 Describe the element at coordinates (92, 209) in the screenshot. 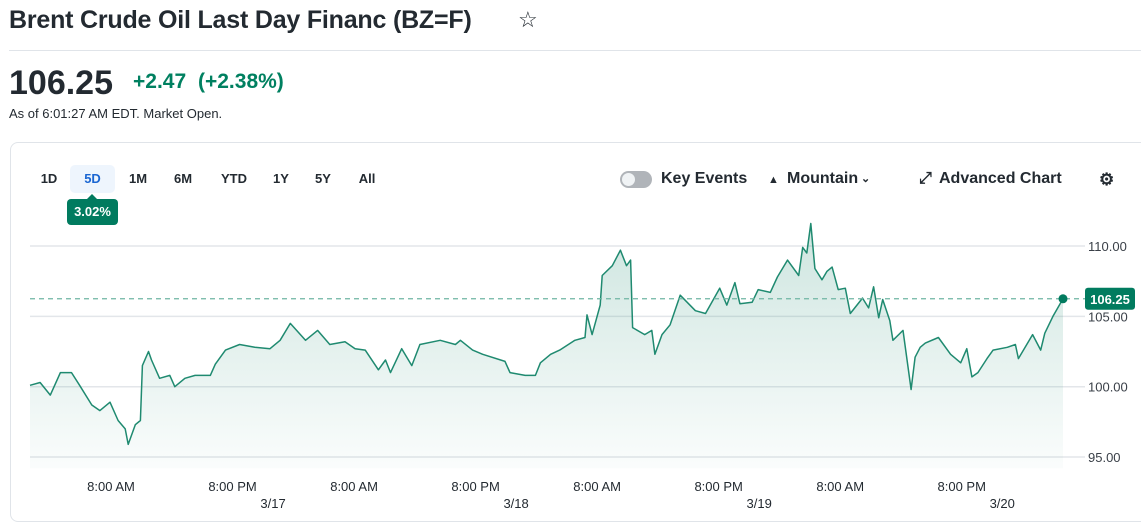

I see `range-change-badge: 3.02%` at that location.